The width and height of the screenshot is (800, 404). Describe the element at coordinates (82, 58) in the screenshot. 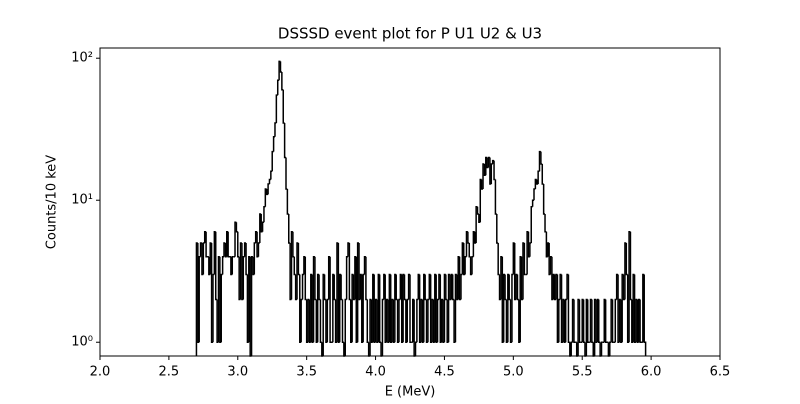

I see `y-tick-label: 10²` at that location.